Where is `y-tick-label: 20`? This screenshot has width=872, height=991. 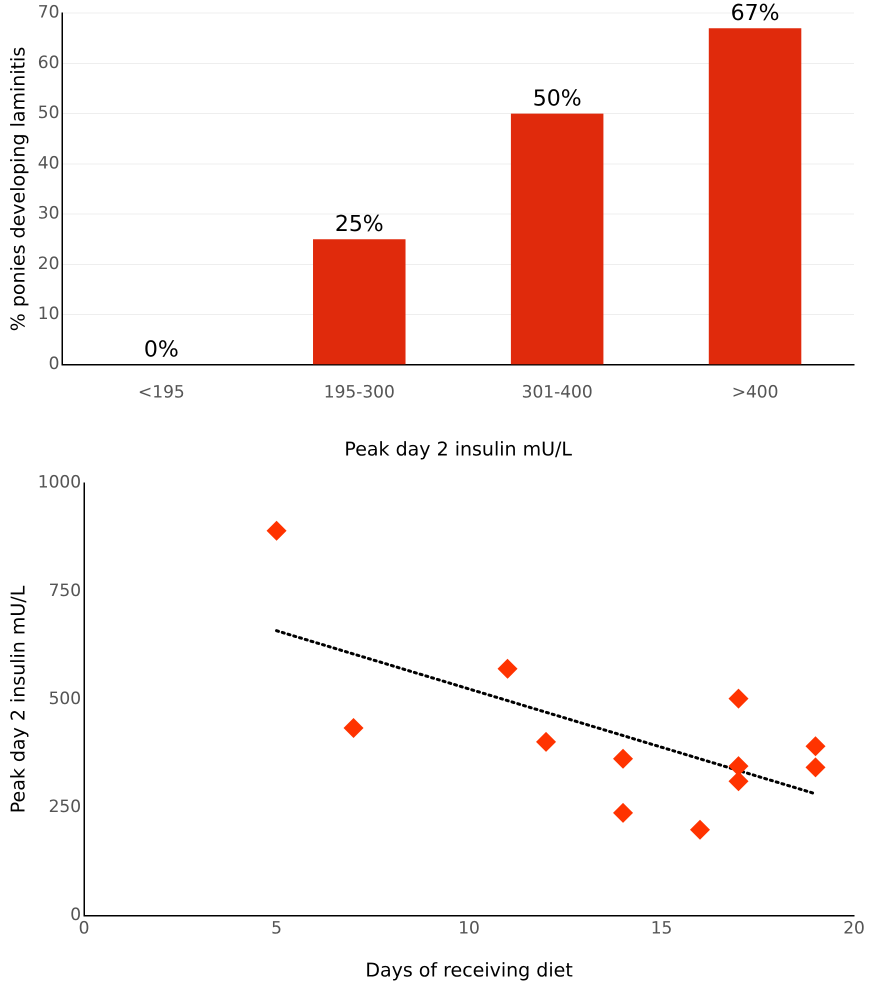 y-tick-label: 20 is located at coordinates (49, 264).